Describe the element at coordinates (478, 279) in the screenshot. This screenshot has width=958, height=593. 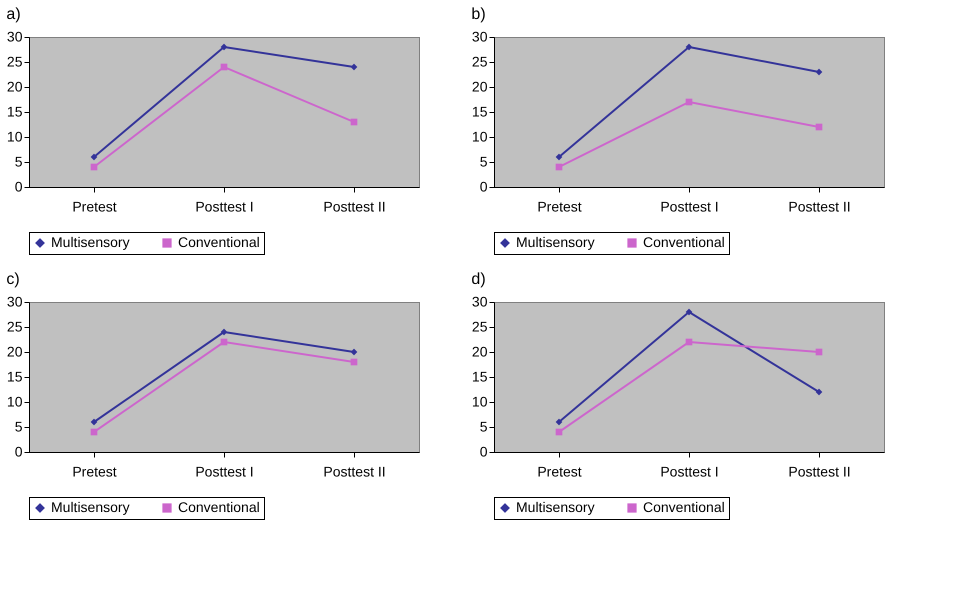
I see `chart-title: d)` at that location.